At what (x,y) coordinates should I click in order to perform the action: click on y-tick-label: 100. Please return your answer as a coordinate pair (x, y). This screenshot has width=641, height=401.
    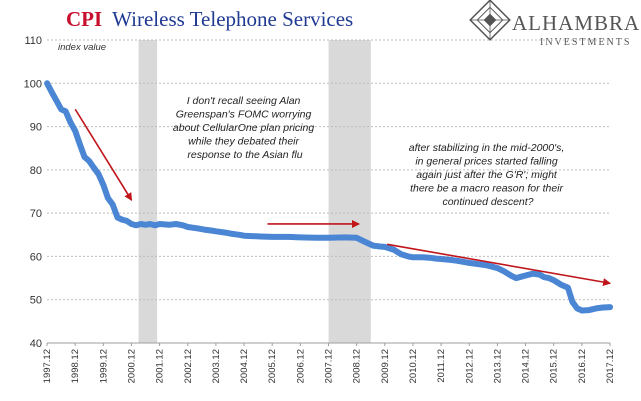
    Looking at the image, I should click on (33, 84).